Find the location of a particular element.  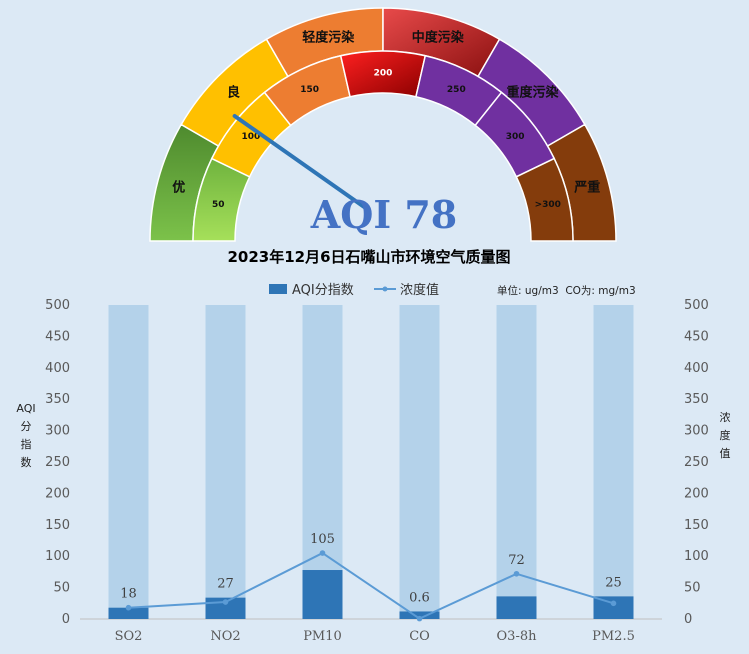

data-label: 25 is located at coordinates (613, 582).